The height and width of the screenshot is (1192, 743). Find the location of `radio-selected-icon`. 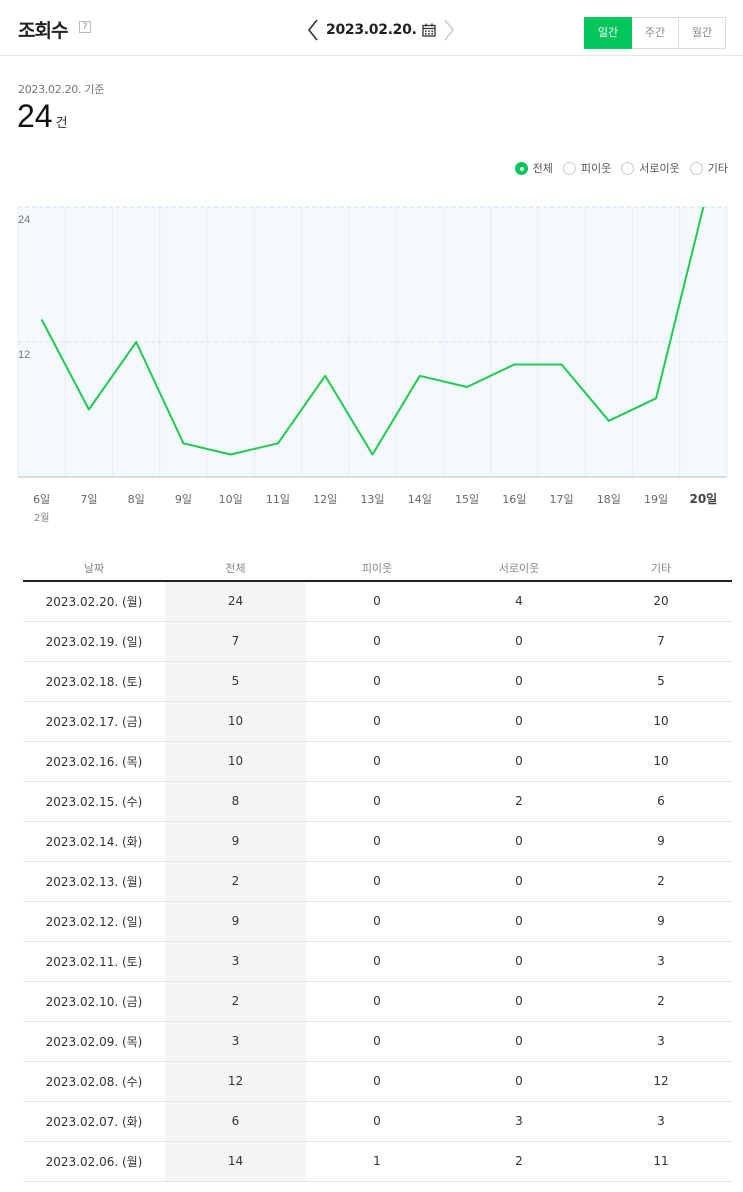

radio-selected-icon is located at coordinates (521, 168).